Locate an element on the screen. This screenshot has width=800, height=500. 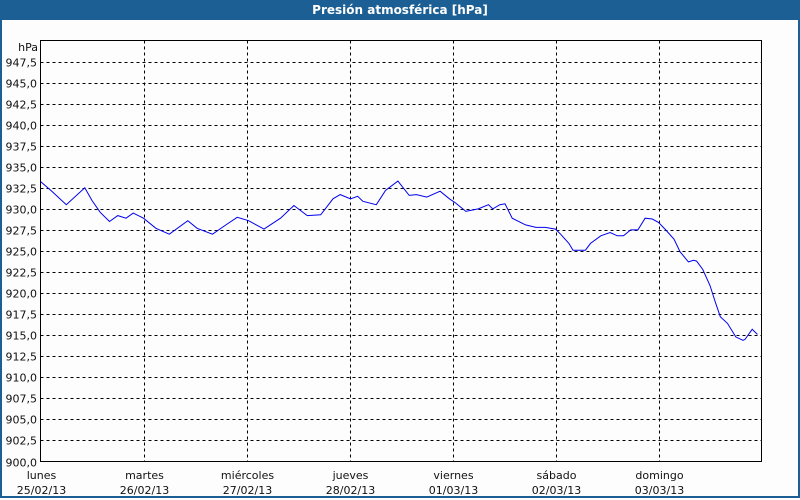
x-tick-day: martes is located at coordinates (144, 475).